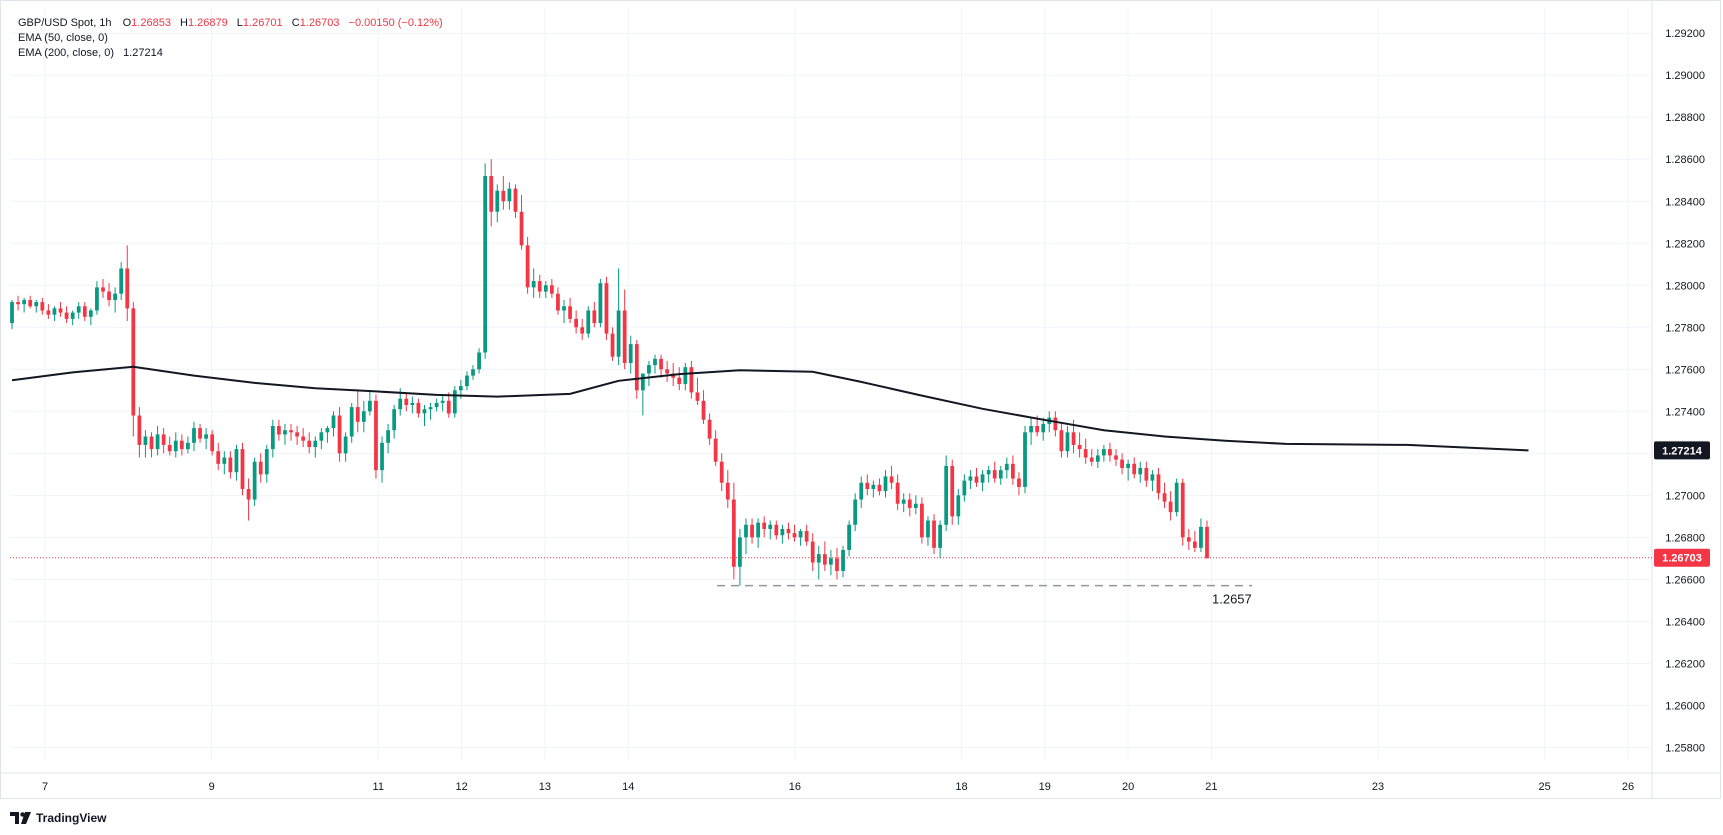 The width and height of the screenshot is (1723, 835). Describe the element at coordinates (1628, 787) in the screenshot. I see `x-tick-label: 26` at that location.